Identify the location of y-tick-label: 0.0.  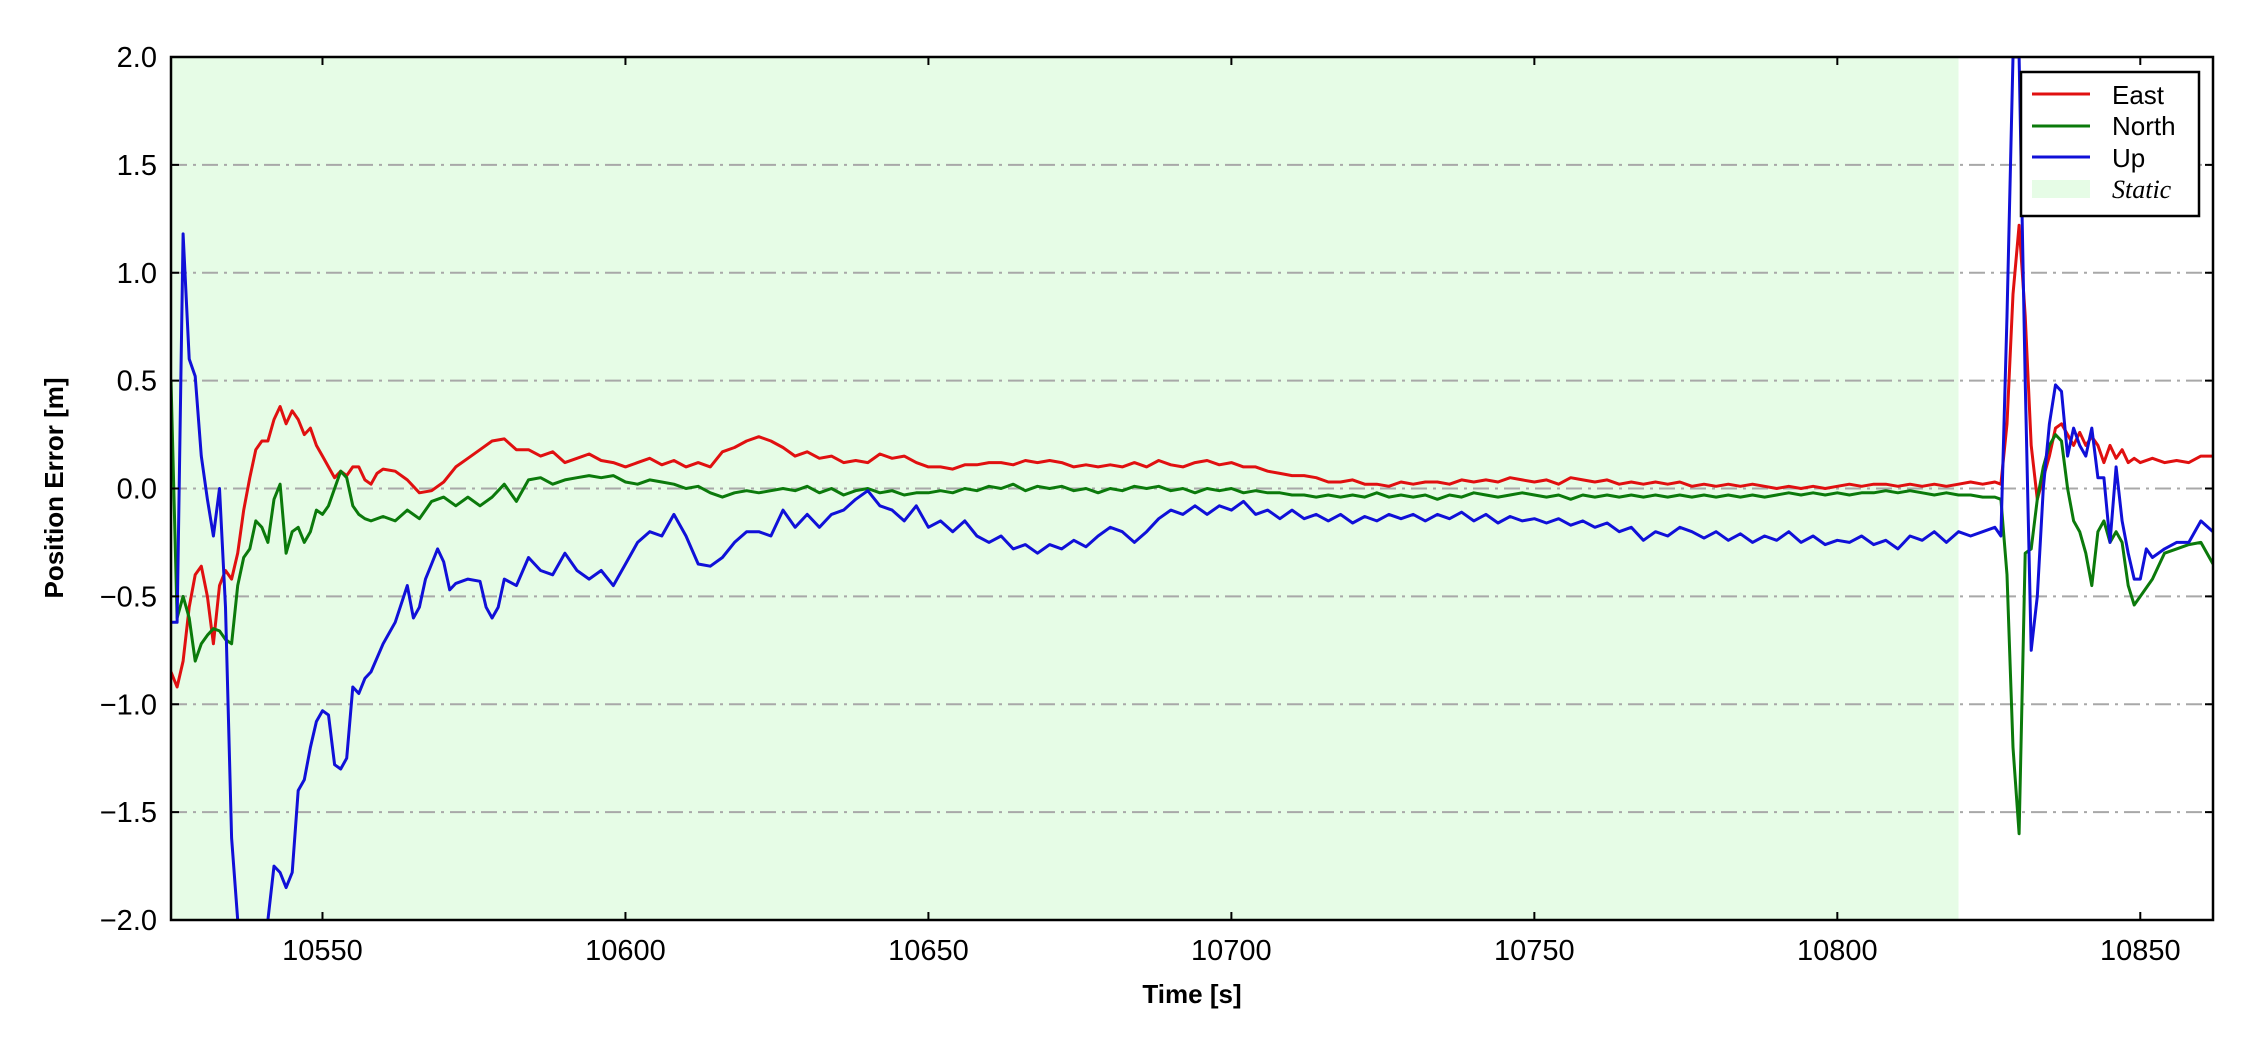
(137, 490).